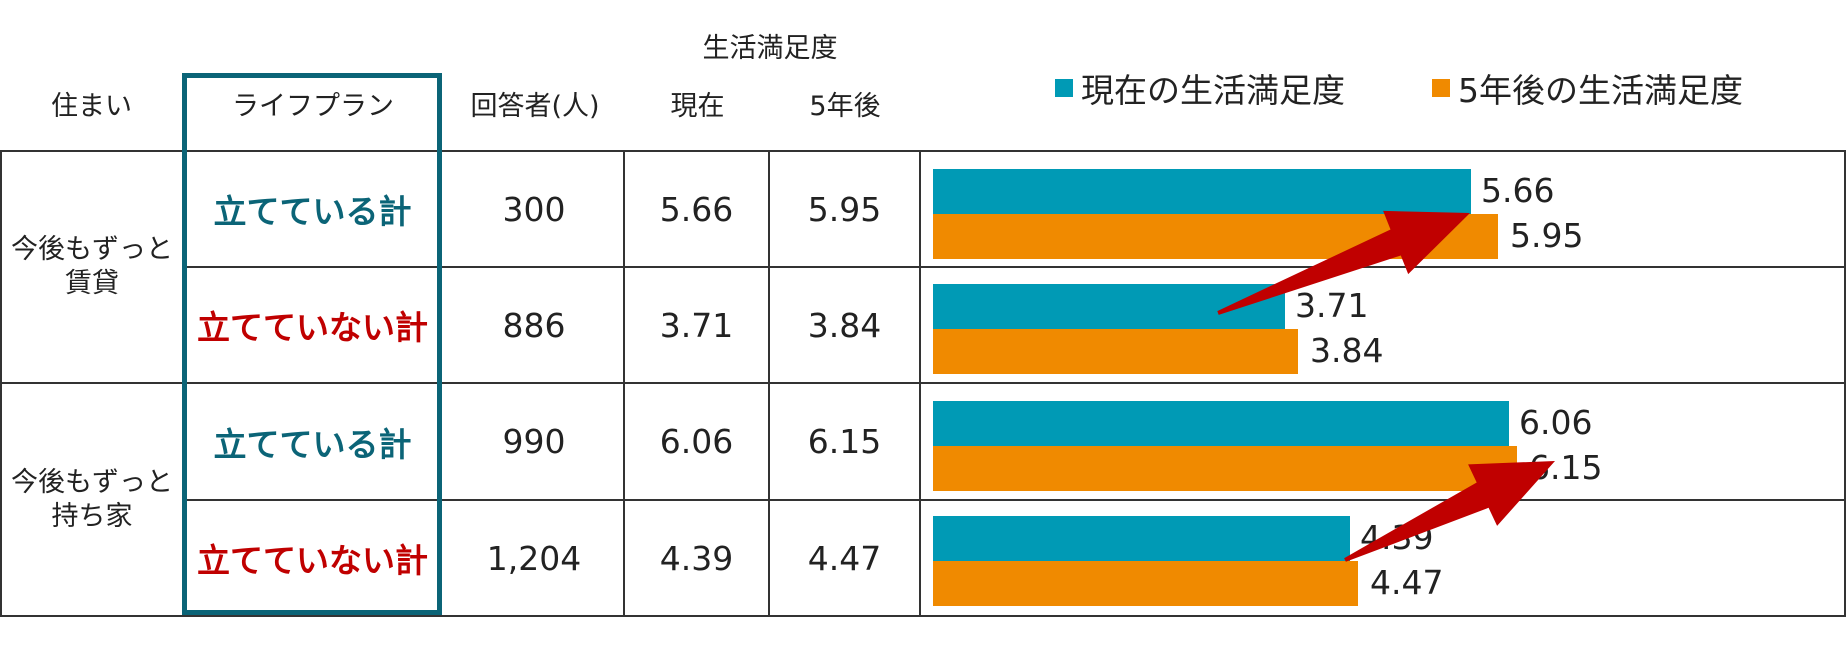 The image size is (1848, 671). Describe the element at coordinates (696, 325) in the screenshot. I see `current-cell: 3.71` at that location.